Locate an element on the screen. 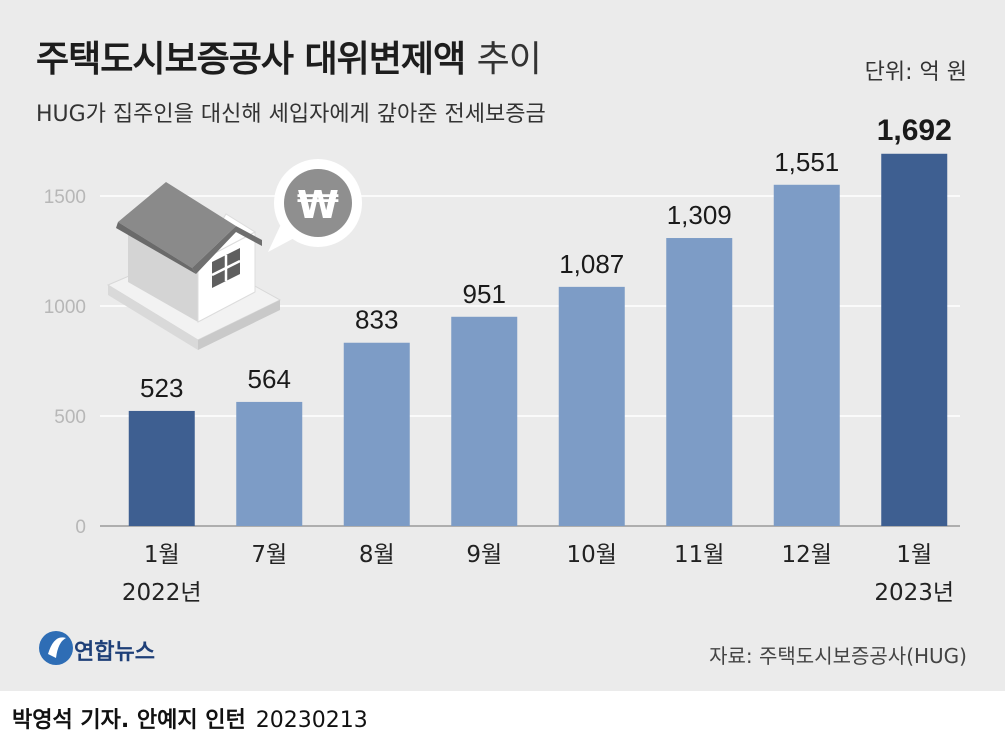  yonhap-logo-icon is located at coordinates (56, 648).